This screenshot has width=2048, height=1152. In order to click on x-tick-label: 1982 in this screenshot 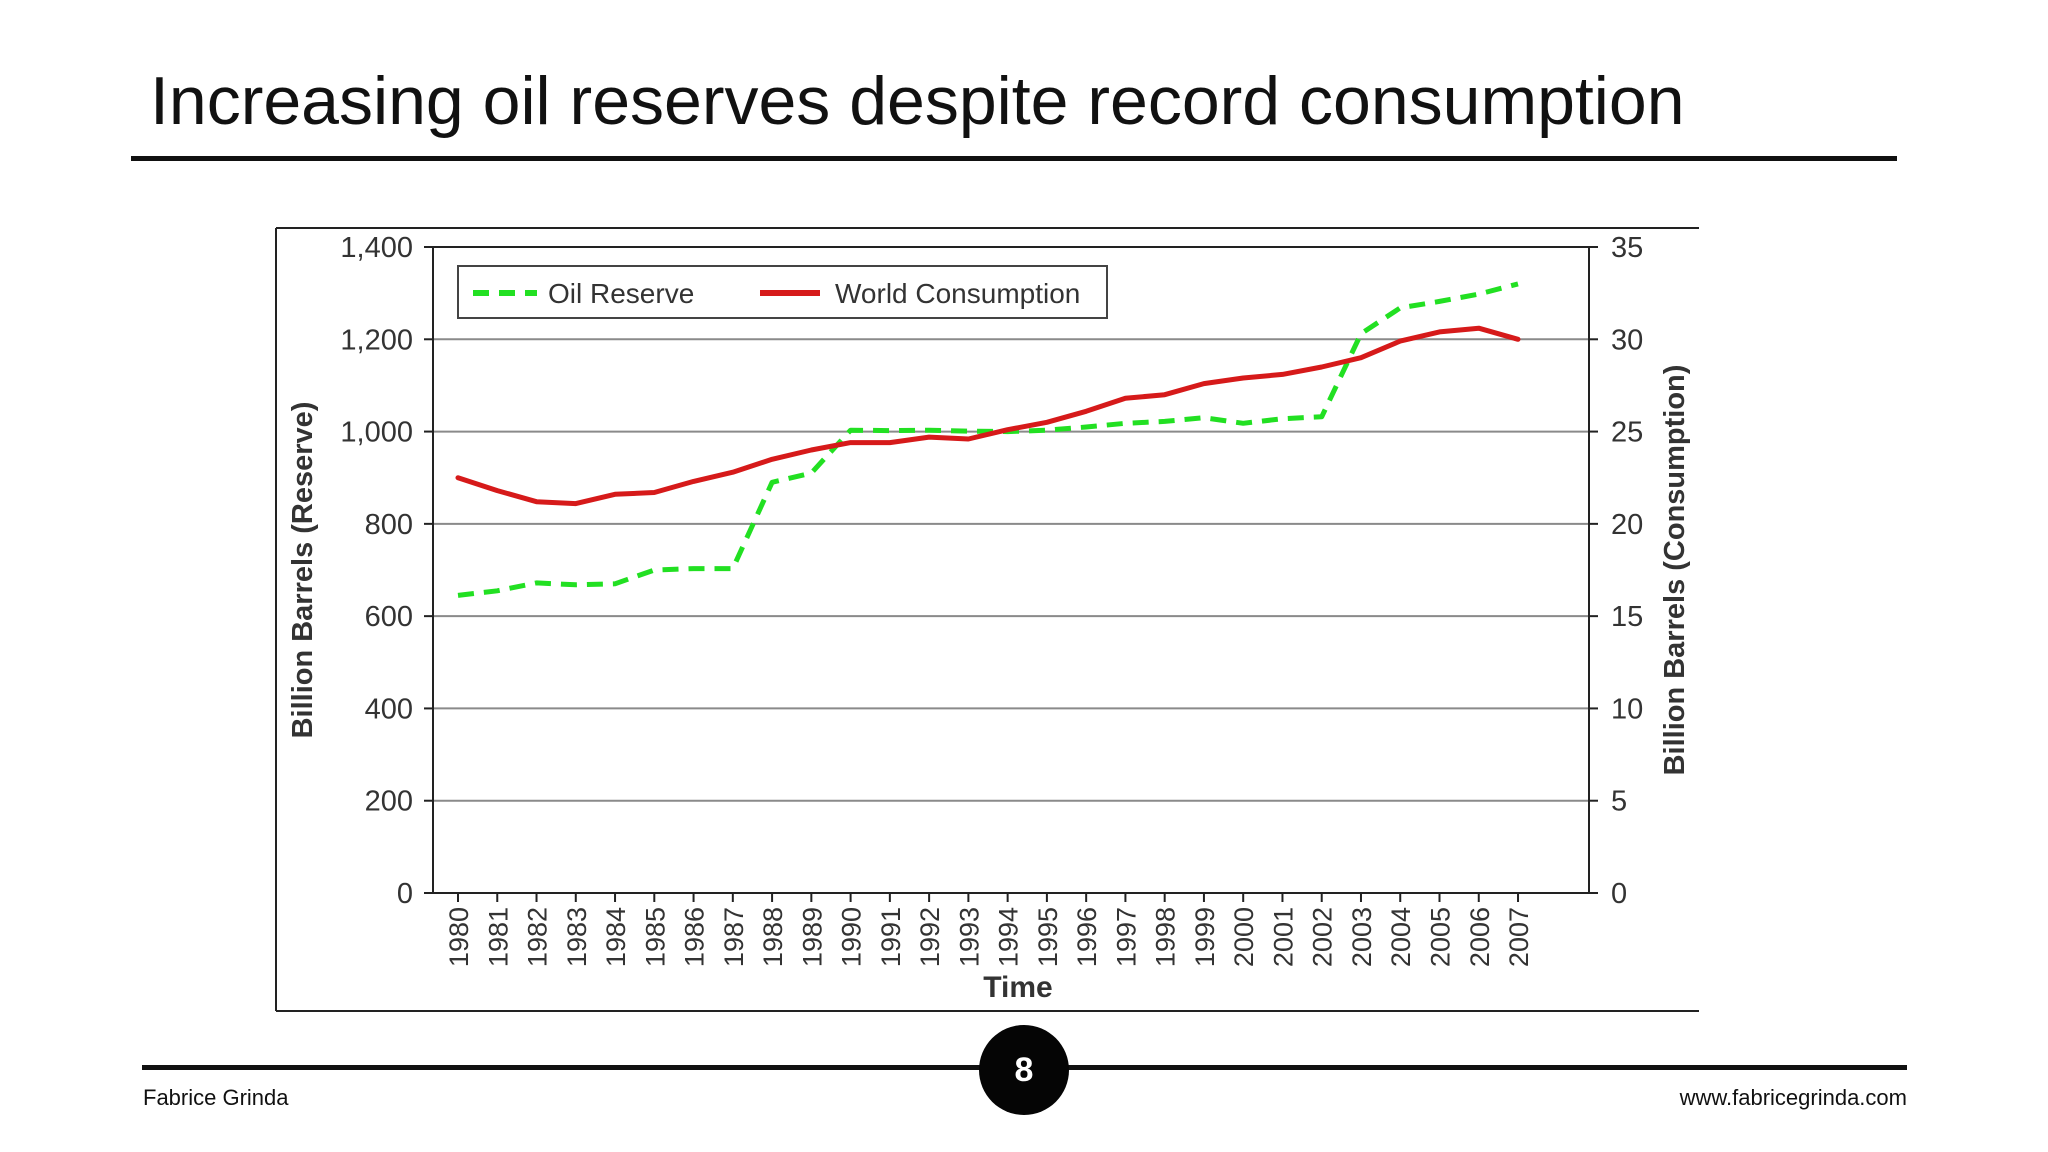, I will do `click(538, 937)`.